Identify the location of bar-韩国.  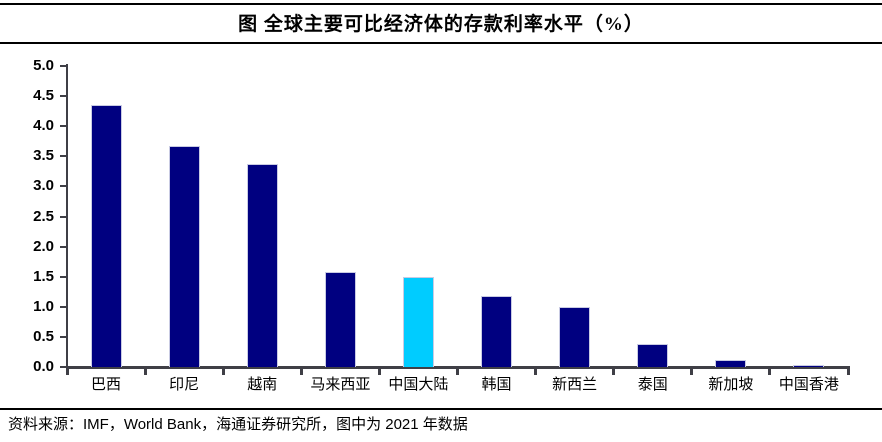
(497, 331).